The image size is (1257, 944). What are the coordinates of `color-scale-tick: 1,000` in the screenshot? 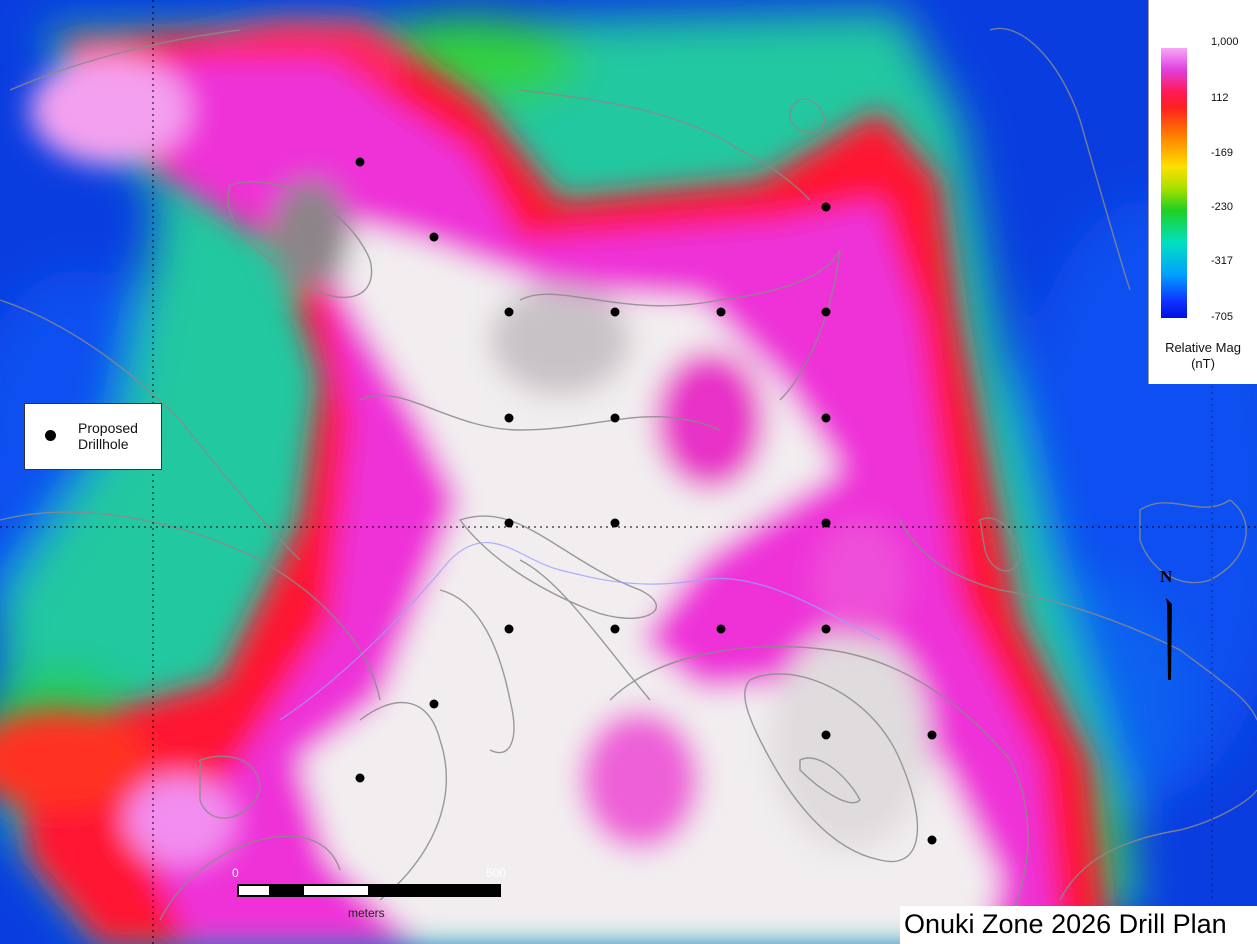 It's located at (1225, 42).